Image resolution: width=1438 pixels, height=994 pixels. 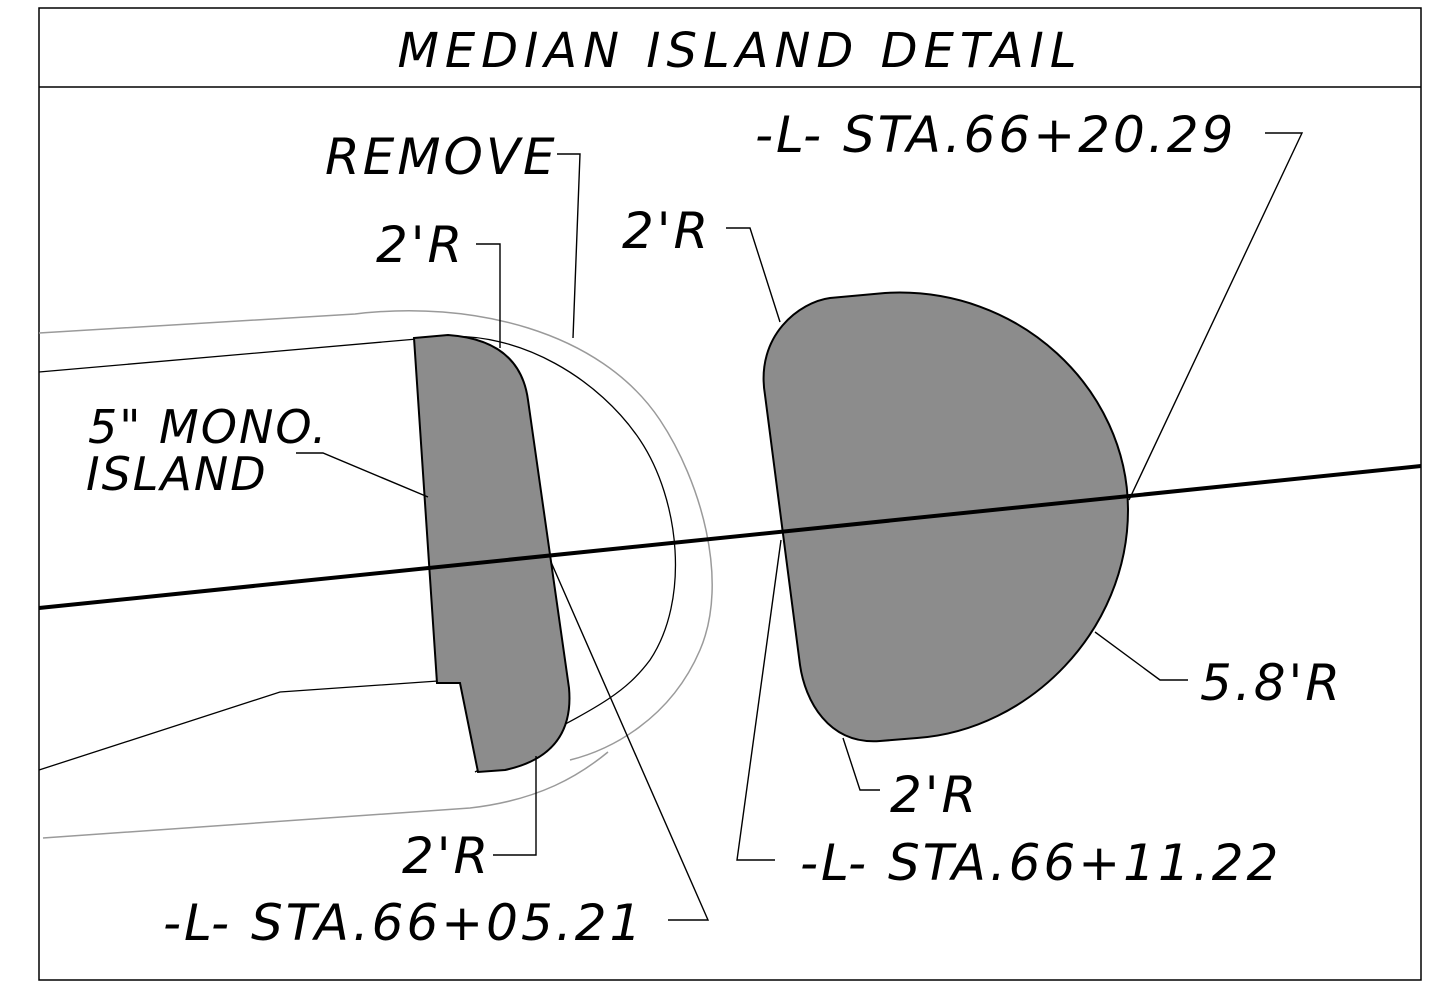 What do you see at coordinates (238, 725) in the screenshot?
I see `pavement-edge-bottom` at bounding box center [238, 725].